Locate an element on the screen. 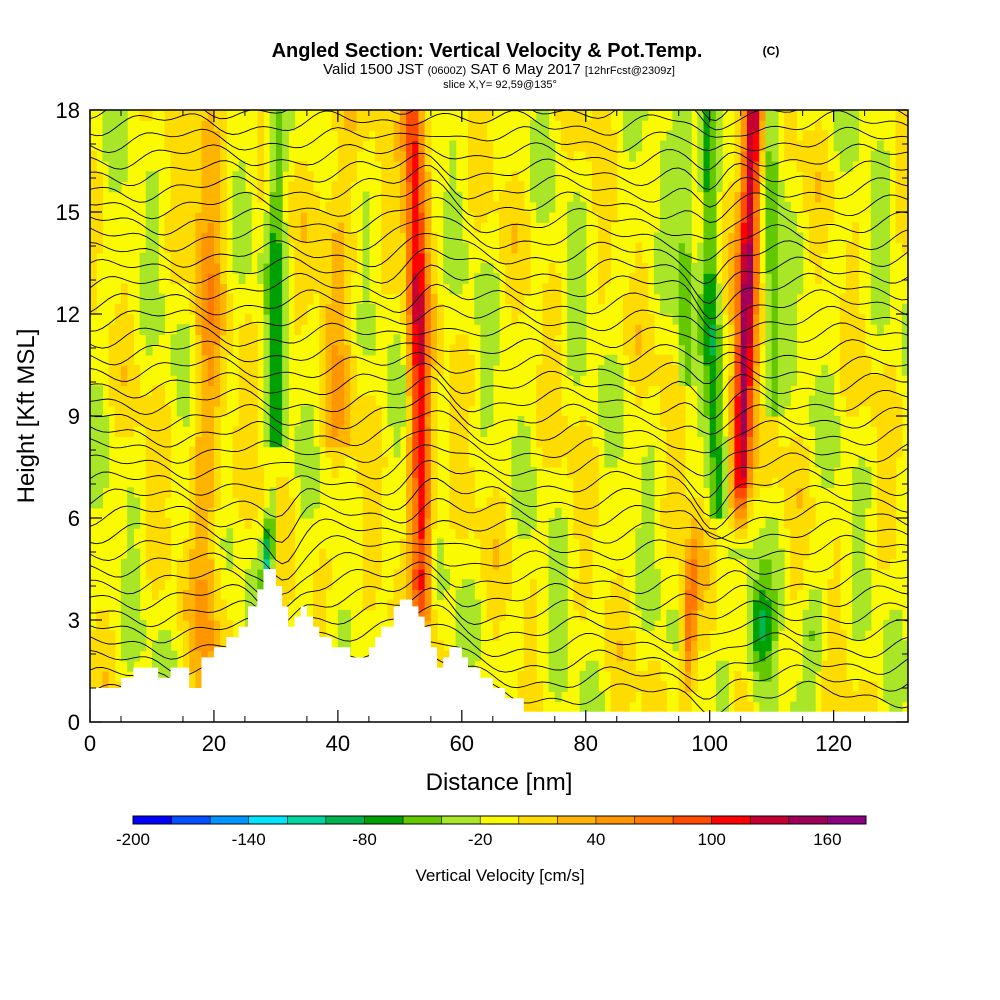  colorbar-tick-label: -200 is located at coordinates (133, 839).